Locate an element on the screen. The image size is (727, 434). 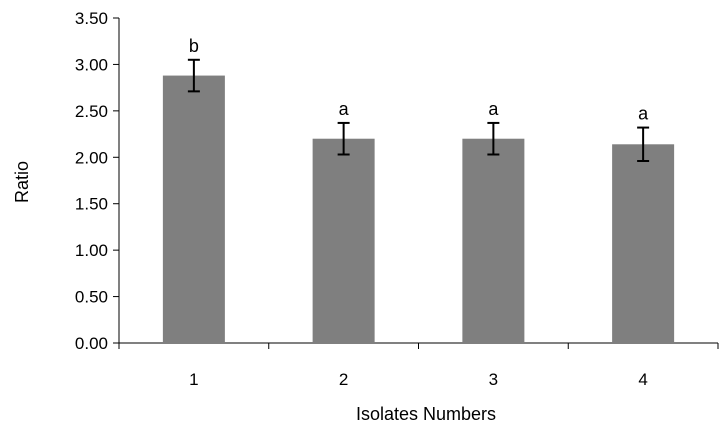
y-tick-label: 2.50 is located at coordinates (91, 111).